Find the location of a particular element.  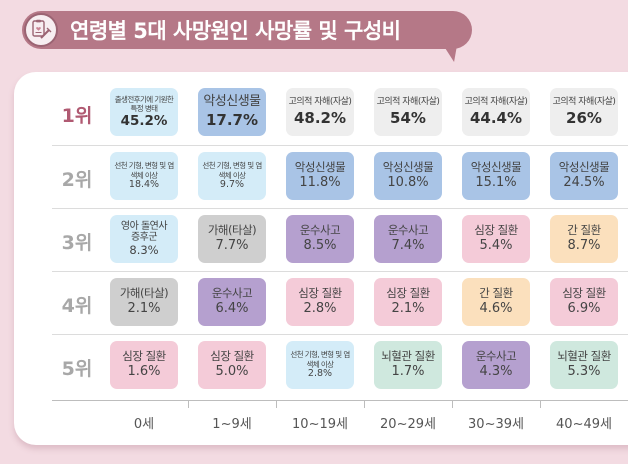

cell-rank5-age1-9: 심장 질환 5.0% is located at coordinates (232, 365).